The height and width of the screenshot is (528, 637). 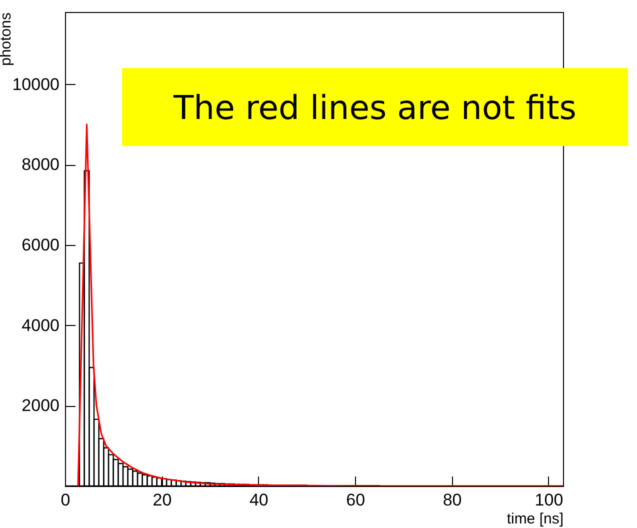 What do you see at coordinates (162, 500) in the screenshot?
I see `x-tick-label: 20` at bounding box center [162, 500].